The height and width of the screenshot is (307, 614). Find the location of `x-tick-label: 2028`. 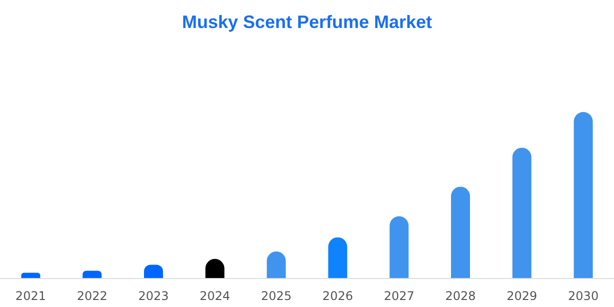

x-tick-label: 2028 is located at coordinates (460, 296).